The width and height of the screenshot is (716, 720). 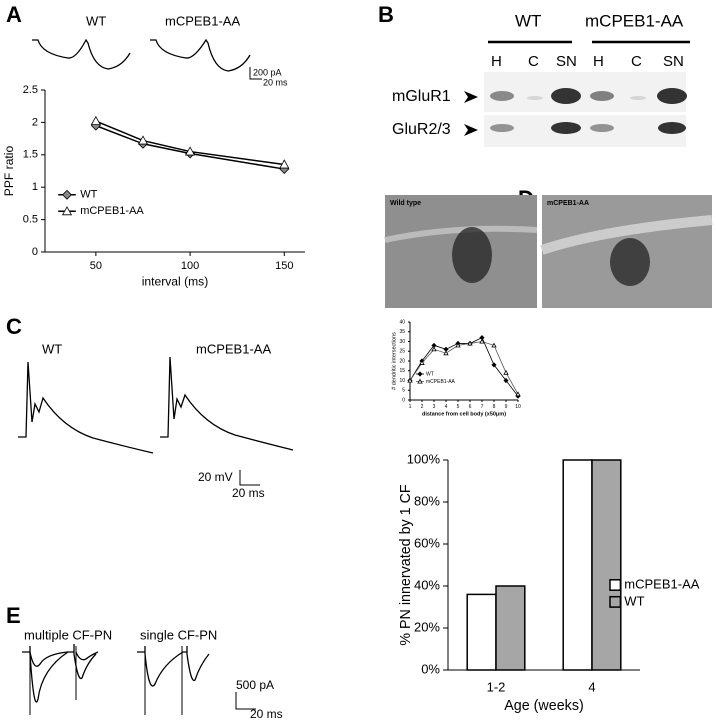 What do you see at coordinates (634, 20) in the screenshot?
I see `group-label: mCPEB1-AA` at bounding box center [634, 20].